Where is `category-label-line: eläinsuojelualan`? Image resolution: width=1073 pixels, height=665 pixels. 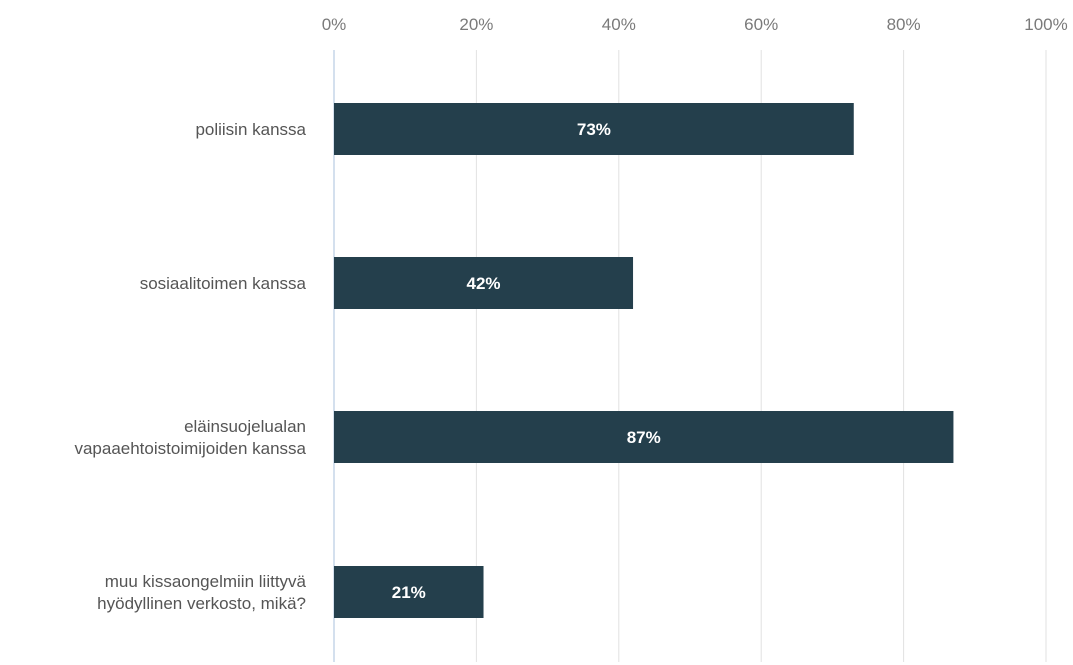
category-label-line: eläinsuojelualan is located at coordinates (245, 426).